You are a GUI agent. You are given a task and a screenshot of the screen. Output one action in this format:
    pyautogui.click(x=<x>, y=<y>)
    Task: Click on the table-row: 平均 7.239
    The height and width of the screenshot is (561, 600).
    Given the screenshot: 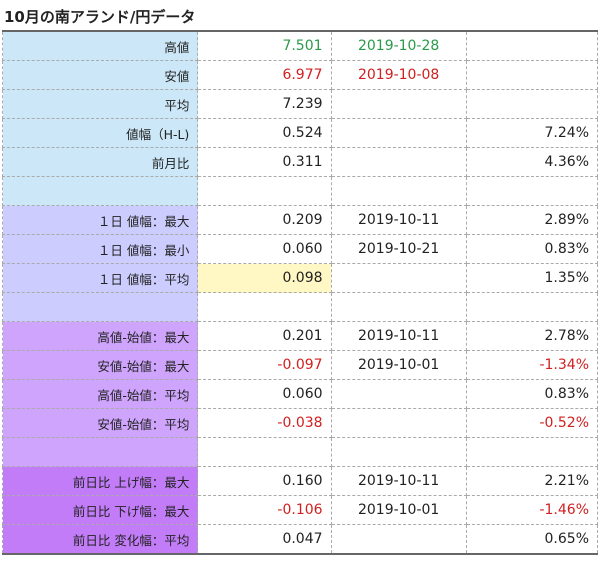 What is the action you would take?
    pyautogui.click(x=300, y=104)
    